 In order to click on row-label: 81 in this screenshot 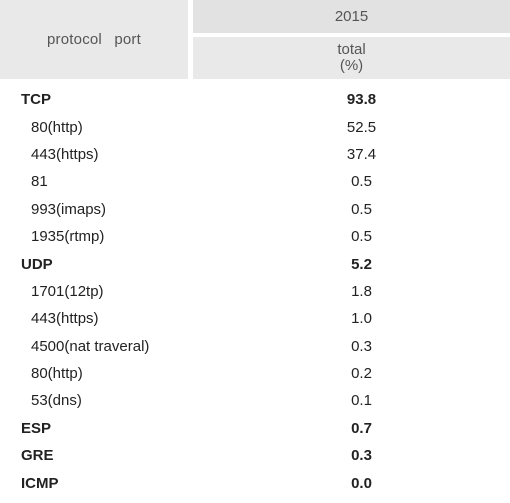, I will do `click(39, 182)`.